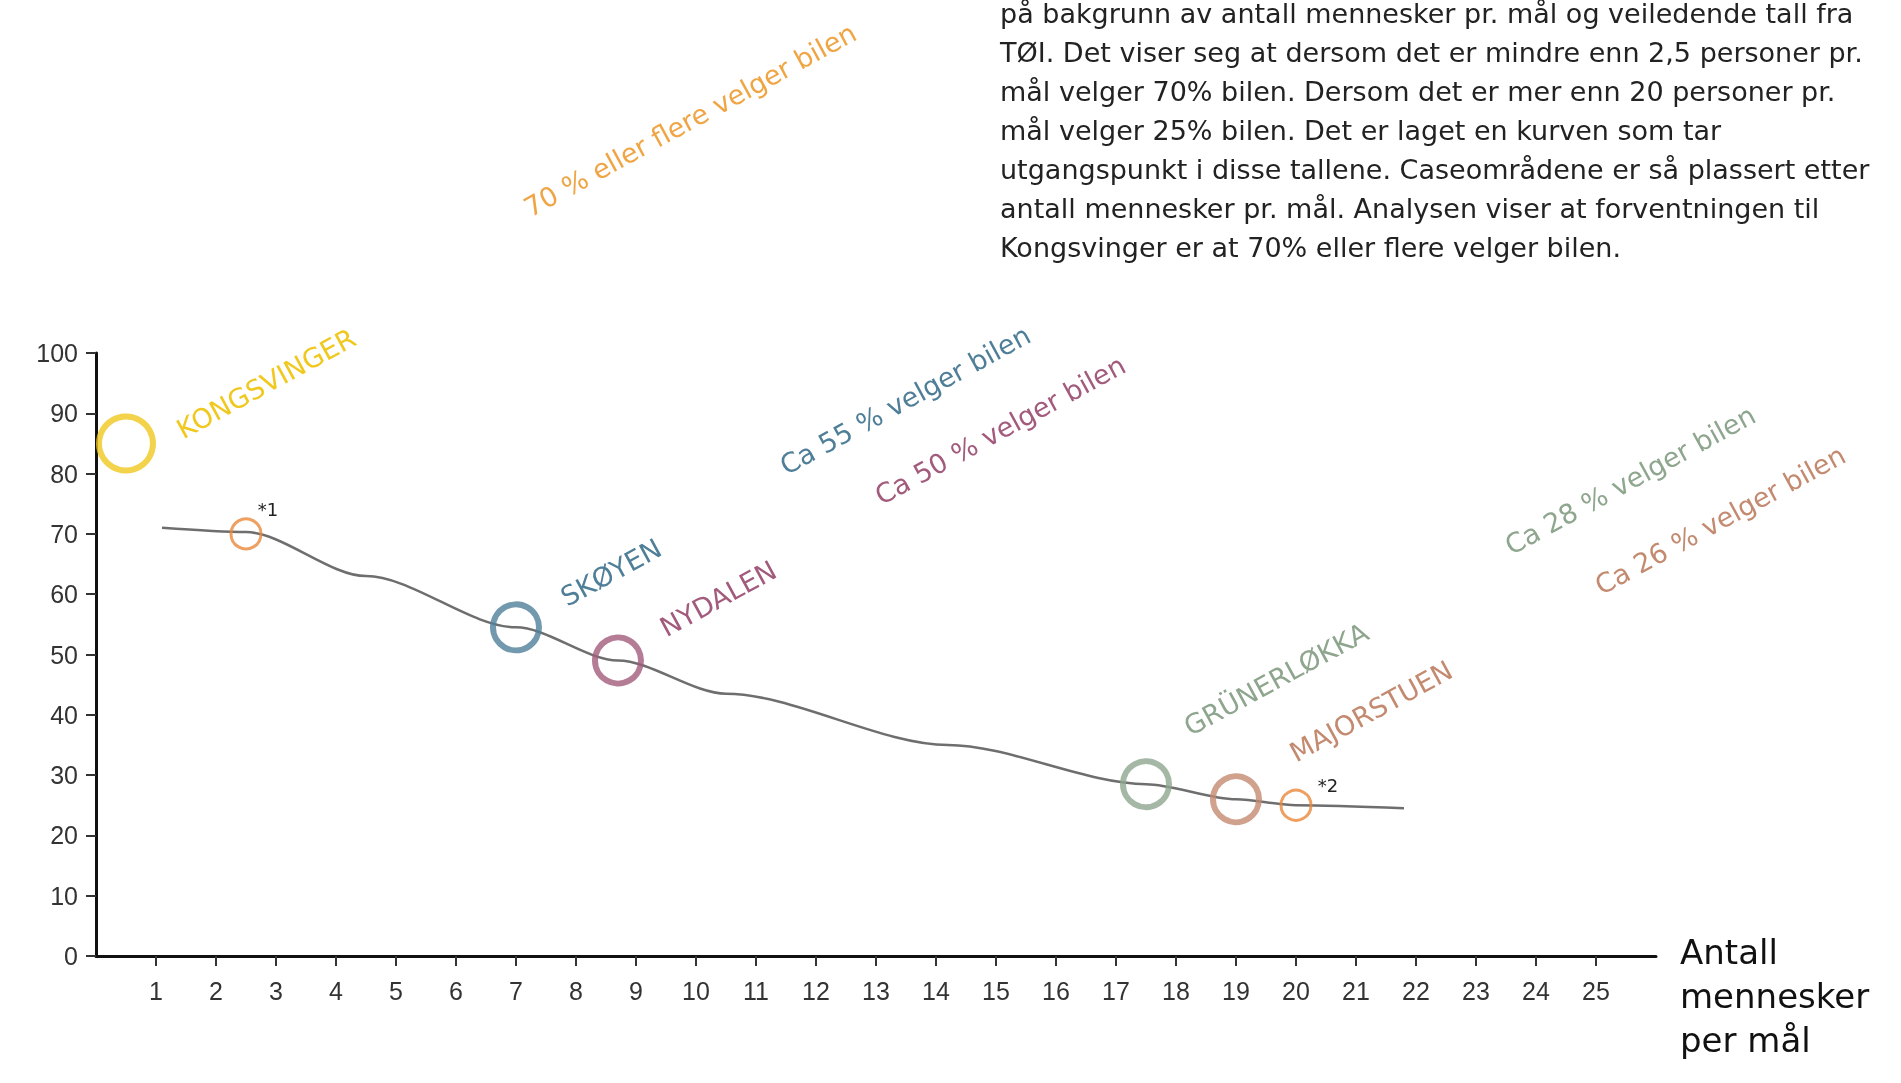 The height and width of the screenshot is (1083, 1901). What do you see at coordinates (396, 990) in the screenshot?
I see `x-tick-label: 5` at bounding box center [396, 990].